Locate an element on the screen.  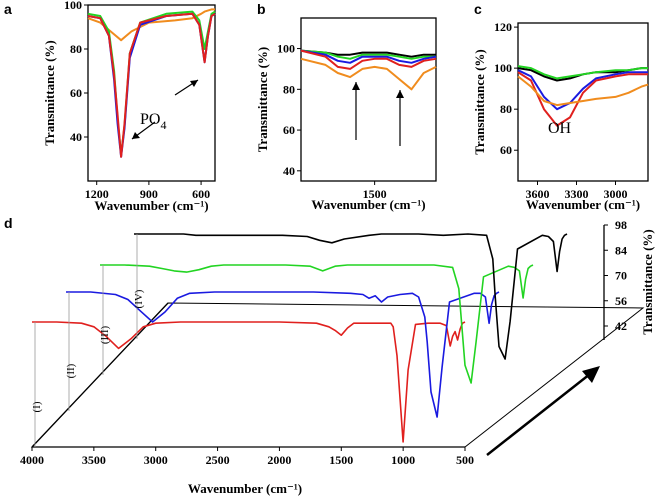
series-line-c-green is located at coordinates (582, 72).